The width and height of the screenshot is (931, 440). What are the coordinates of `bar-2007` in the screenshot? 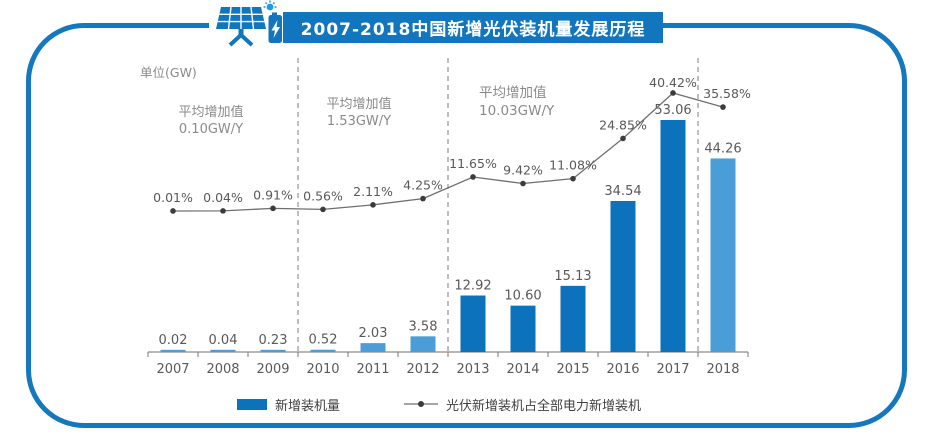 It's located at (173, 350).